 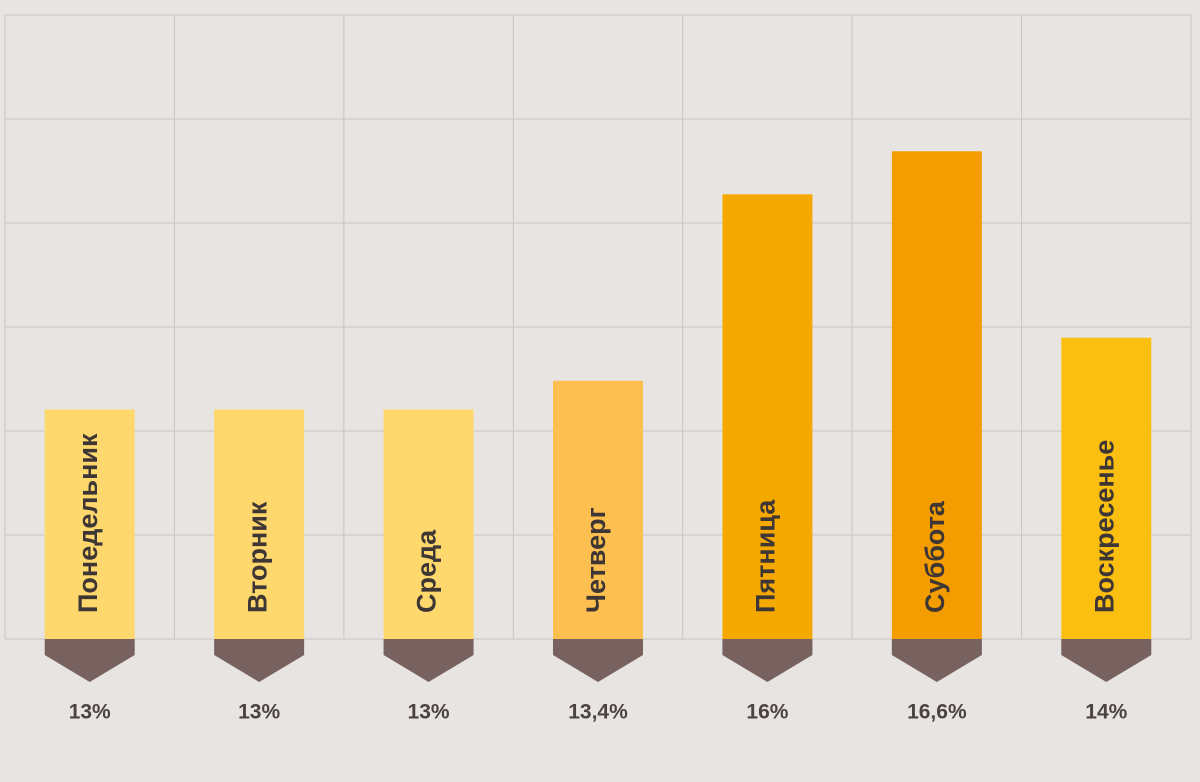 I want to click on category-label: Четверг, so click(x=596, y=560).